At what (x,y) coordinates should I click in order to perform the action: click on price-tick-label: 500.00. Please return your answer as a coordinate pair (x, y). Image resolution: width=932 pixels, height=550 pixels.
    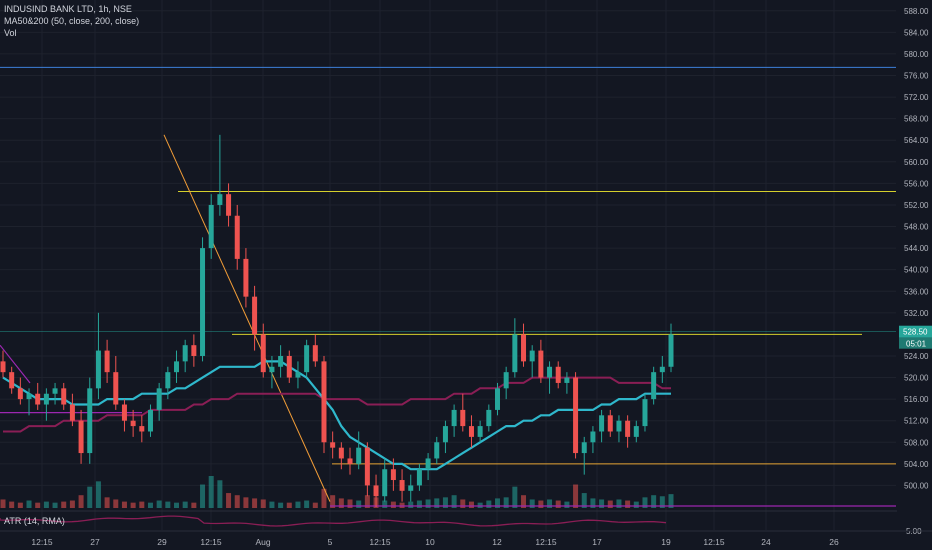
    Looking at the image, I should click on (916, 485).